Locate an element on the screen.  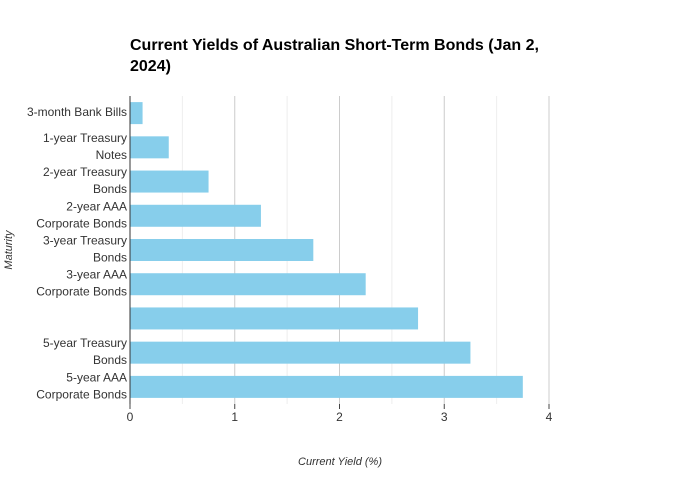
y-tick-label: 3-year Treasury Bonds is located at coordinates (85, 249).